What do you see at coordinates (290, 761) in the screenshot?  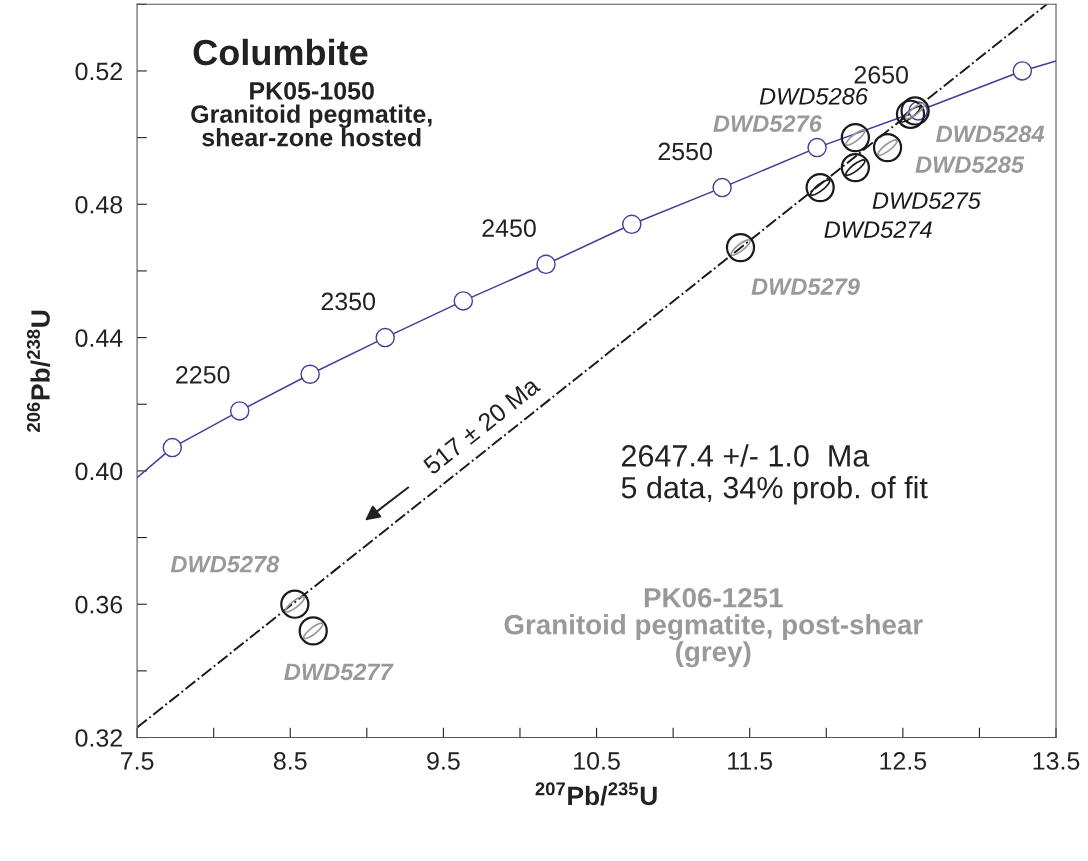 I see `x-tick-label: 8.5` at bounding box center [290, 761].